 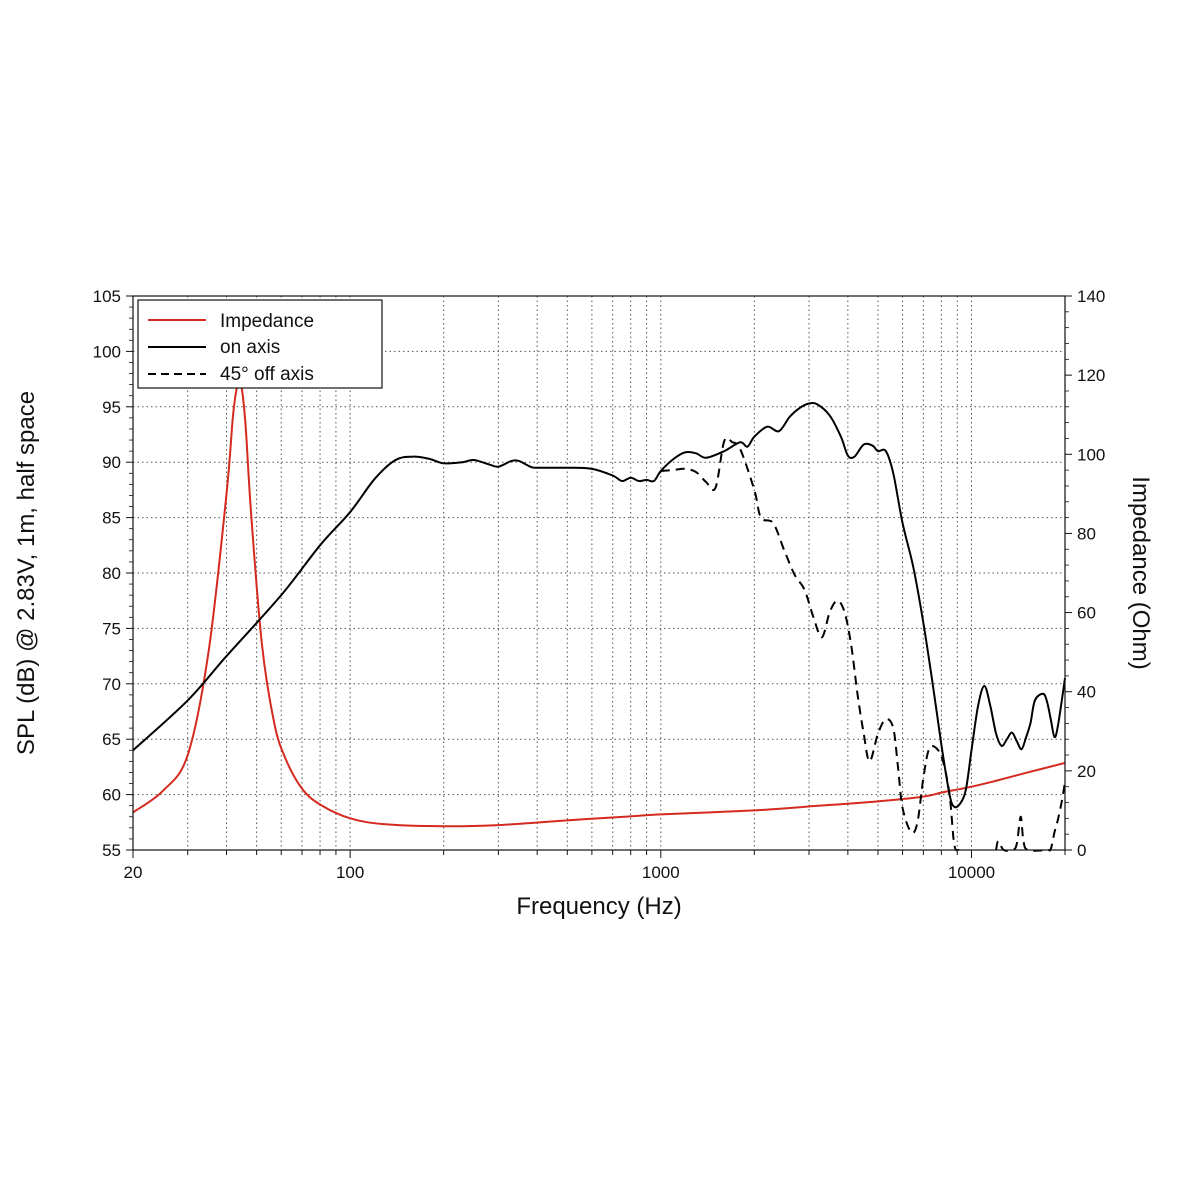 I want to click on y-left-tick-label: 80, so click(x=111, y=573).